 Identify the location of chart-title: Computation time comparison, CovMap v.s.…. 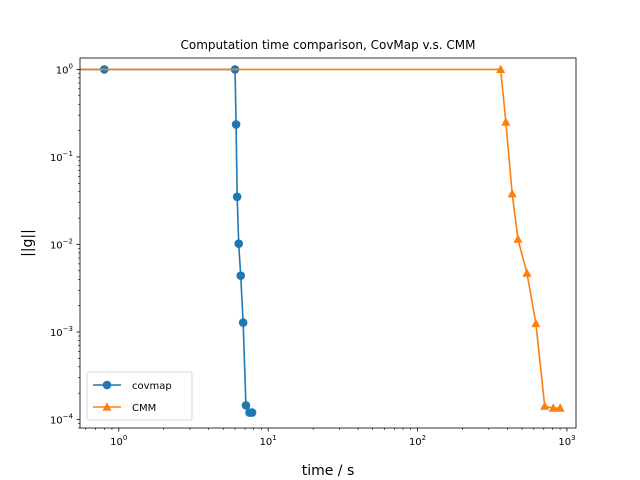
(327, 45).